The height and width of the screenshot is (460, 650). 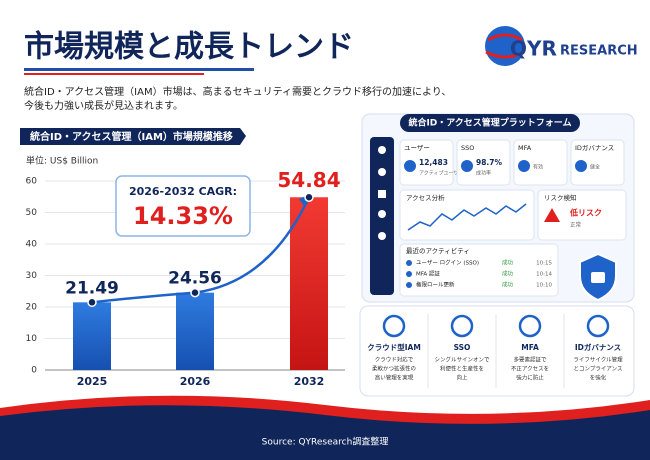 I want to click on card-note: 有効, so click(x=538, y=167).